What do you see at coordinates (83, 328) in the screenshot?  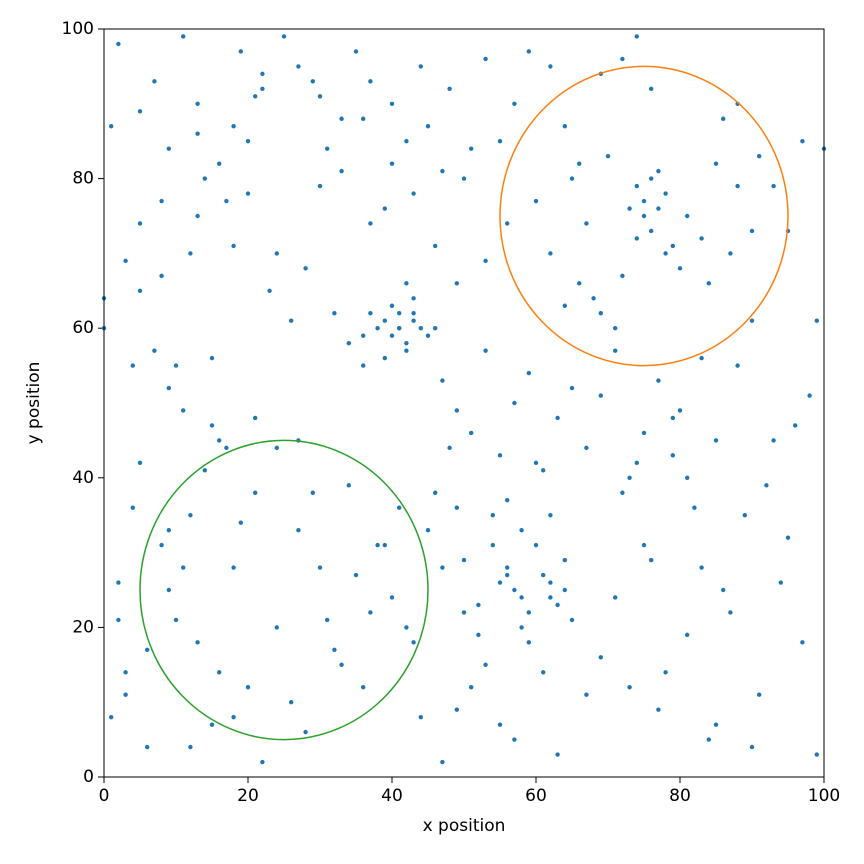 I see `y-tick-label: 60` at bounding box center [83, 328].